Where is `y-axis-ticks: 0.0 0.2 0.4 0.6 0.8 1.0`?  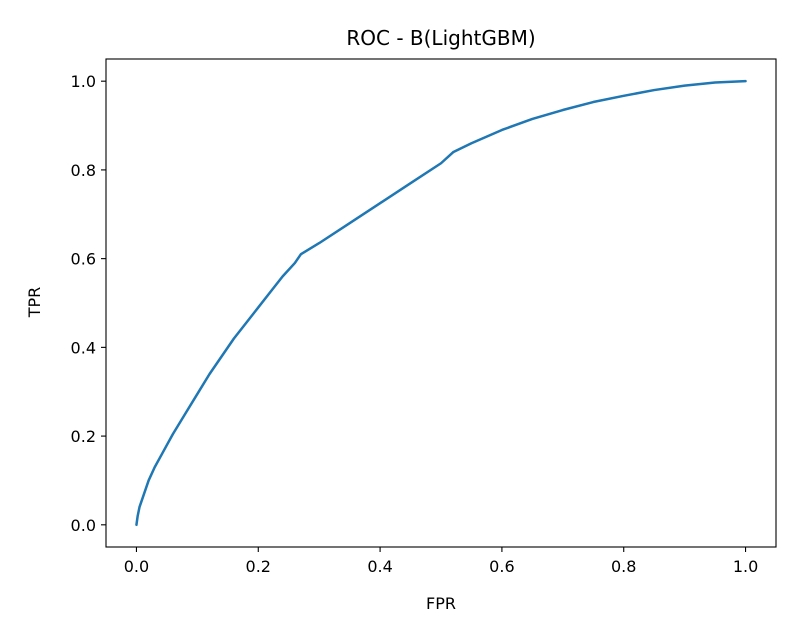 y-axis-ticks: 0.0 0.2 0.4 0.6 0.8 1.0 is located at coordinates (88, 303).